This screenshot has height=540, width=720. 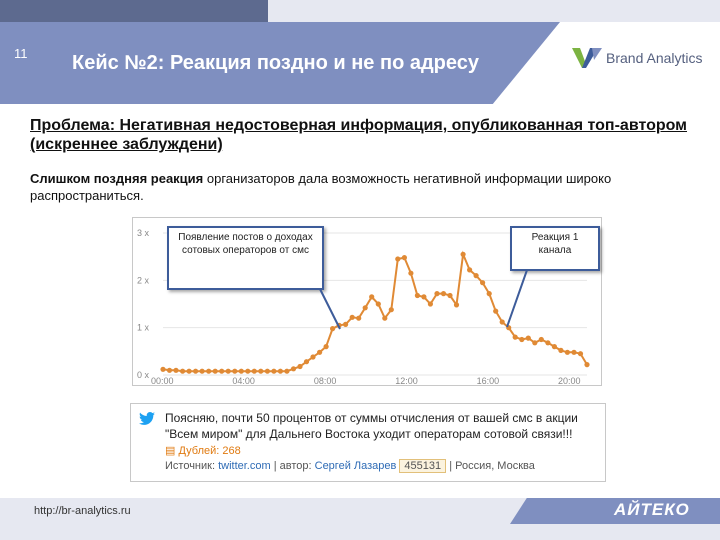 What do you see at coordinates (21, 53) in the screenshot?
I see `slide-number: 11` at bounding box center [21, 53].